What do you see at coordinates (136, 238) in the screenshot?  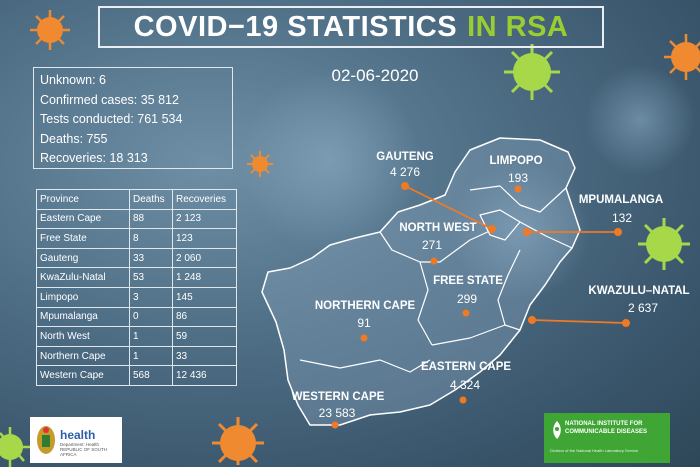 I see `table-row: Free State 8 123` at bounding box center [136, 238].